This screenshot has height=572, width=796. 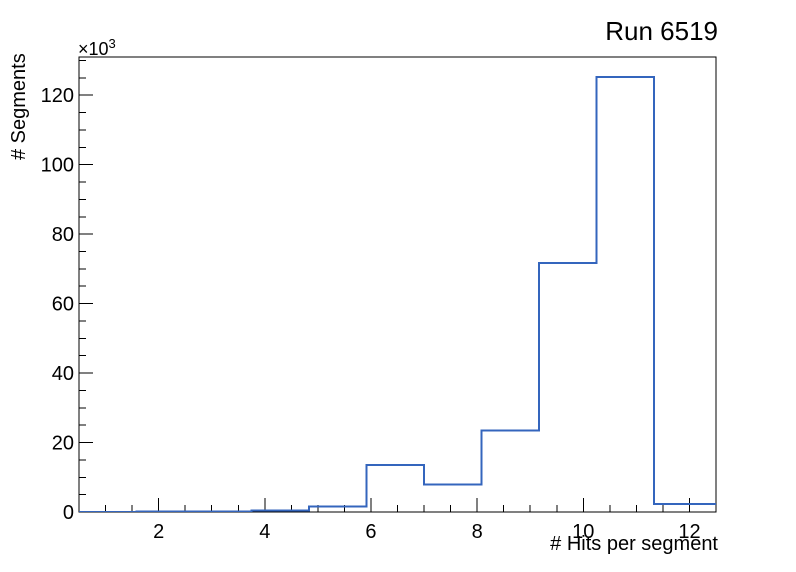 I want to click on y-tick-label: 60, so click(x=63, y=305).